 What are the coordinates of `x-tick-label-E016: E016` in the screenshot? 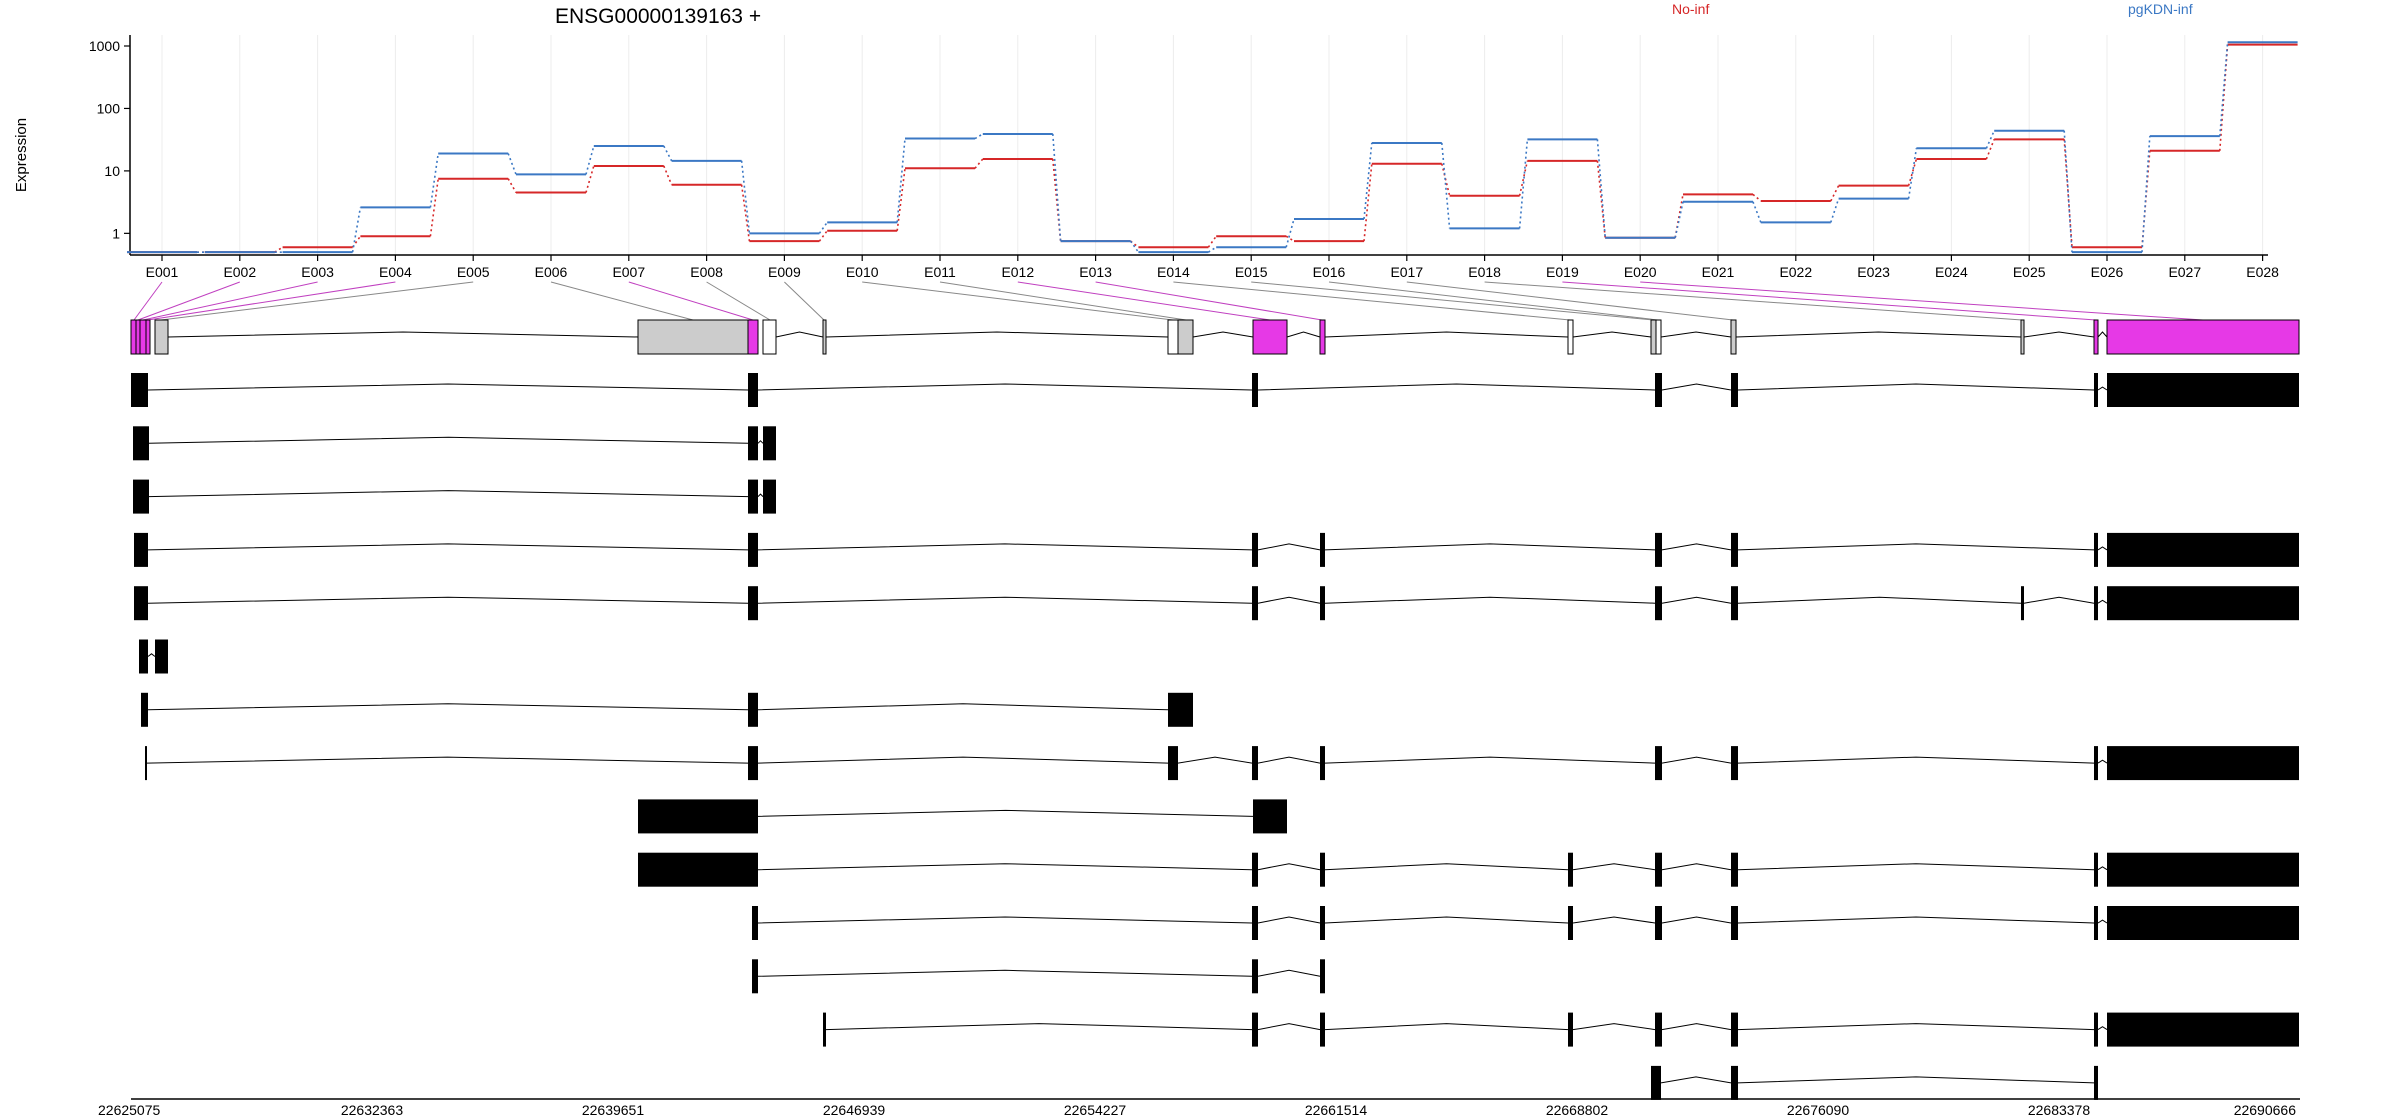 It's located at (1329, 272).